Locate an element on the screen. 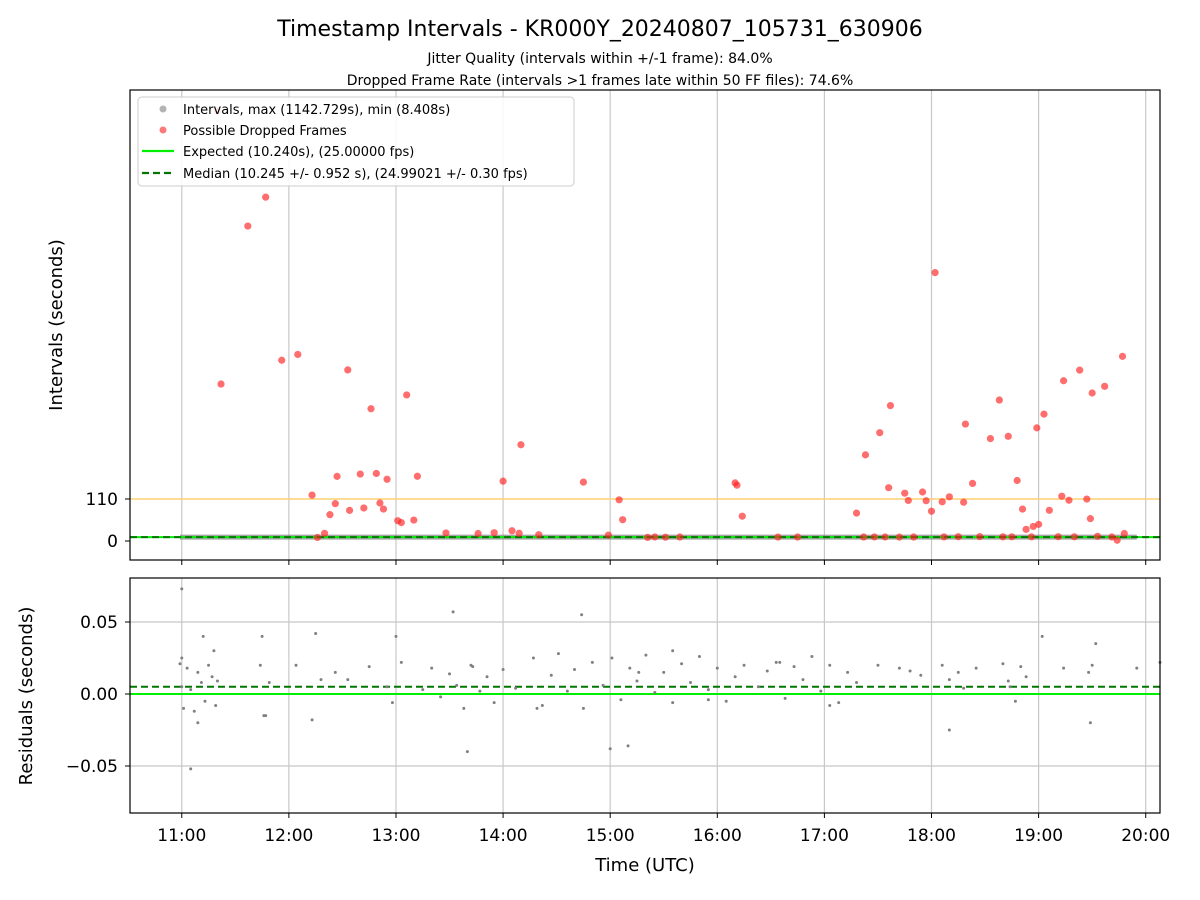  x-tick-label: 17:00 is located at coordinates (824, 836).